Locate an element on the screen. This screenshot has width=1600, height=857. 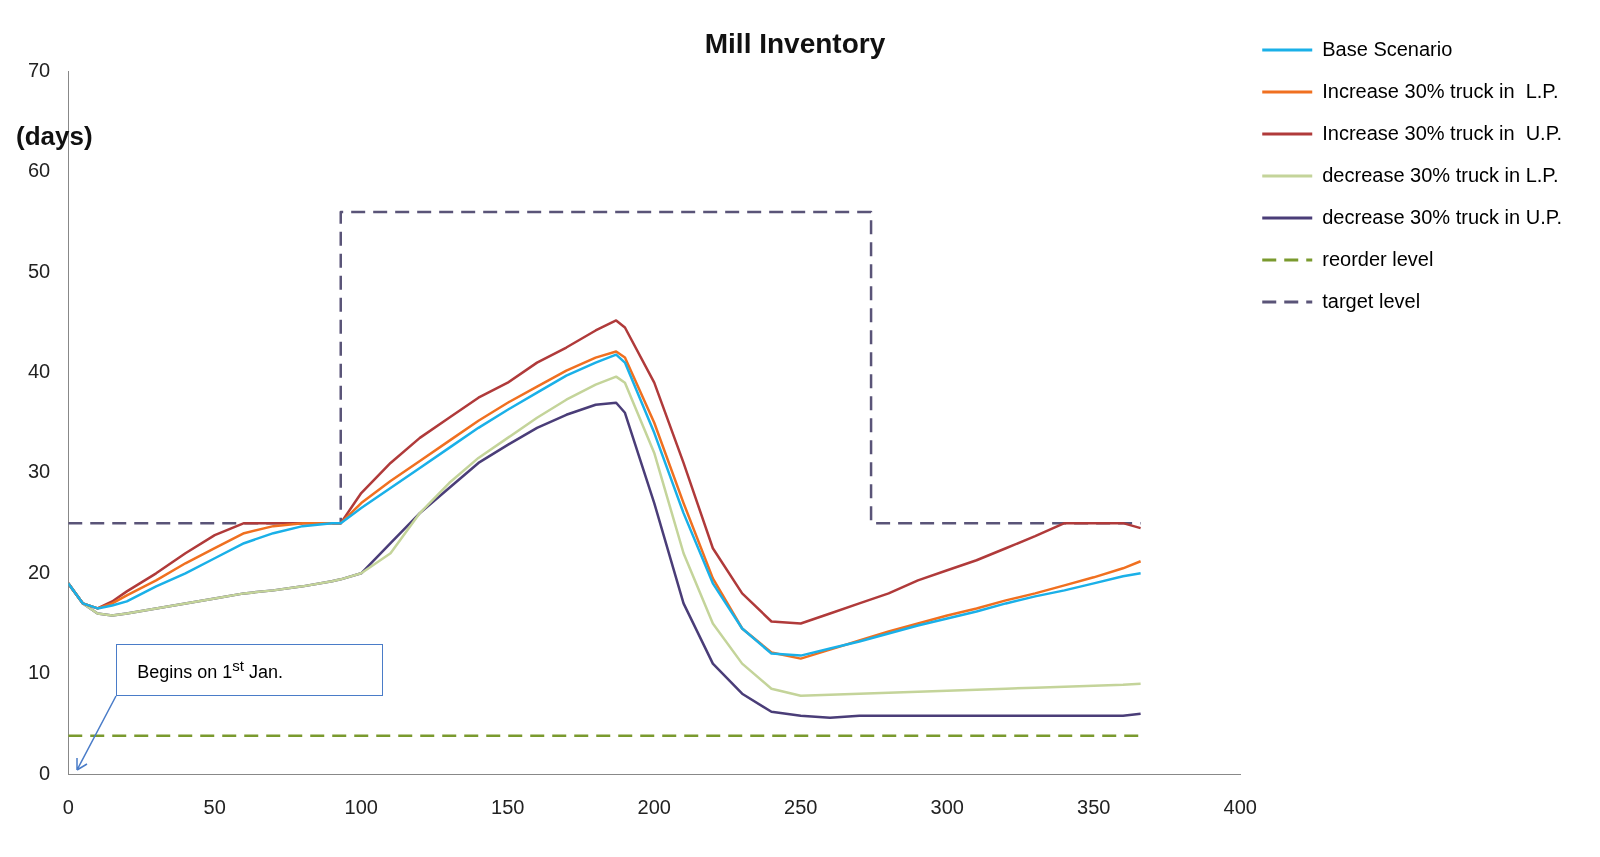
x-tick-label: 200 is located at coordinates (654, 806).